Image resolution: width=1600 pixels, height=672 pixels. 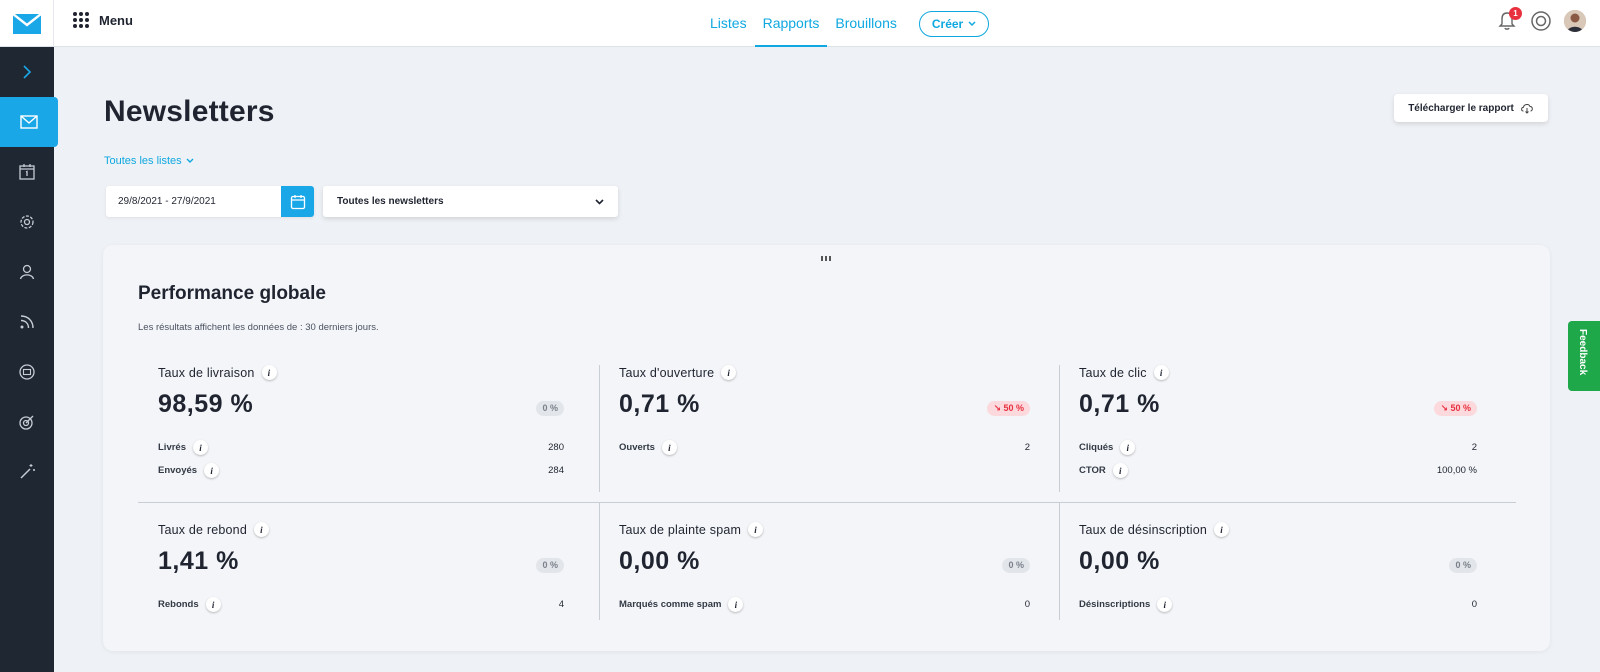 I want to click on logo, so click(x=27, y=23).